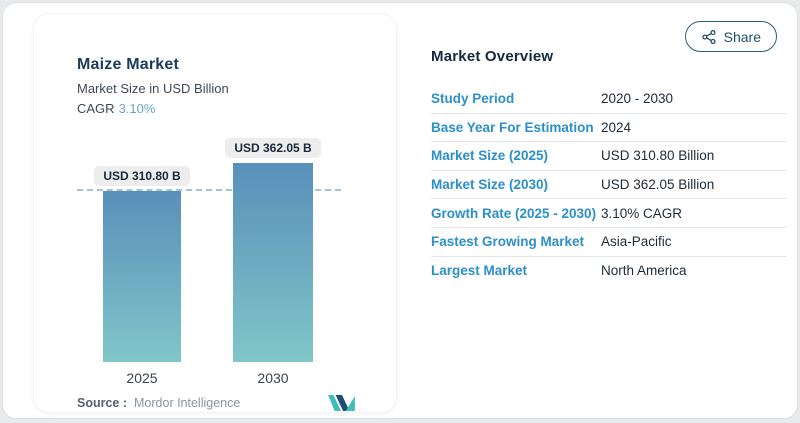 This screenshot has height=423, width=800. I want to click on overview-row-market-size-2030: Market Size (2030) USD 362.05 Billion, so click(609, 185).